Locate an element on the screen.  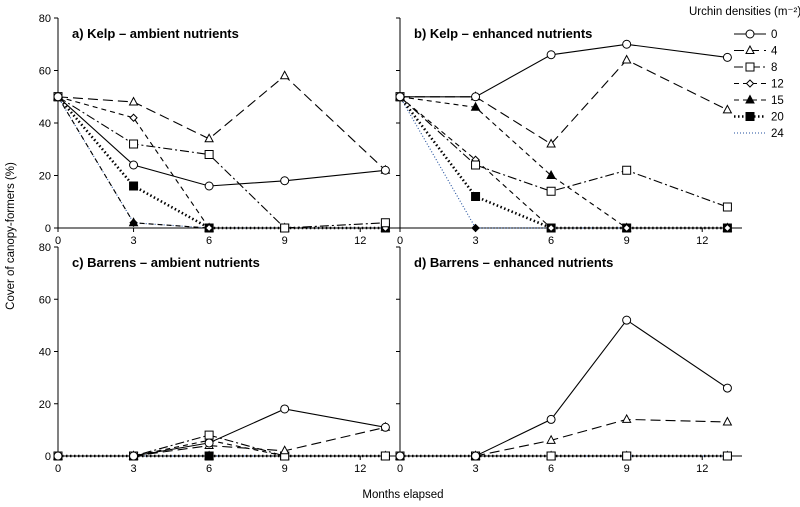
y-tick-label: 40 is located at coordinates (45, 353).